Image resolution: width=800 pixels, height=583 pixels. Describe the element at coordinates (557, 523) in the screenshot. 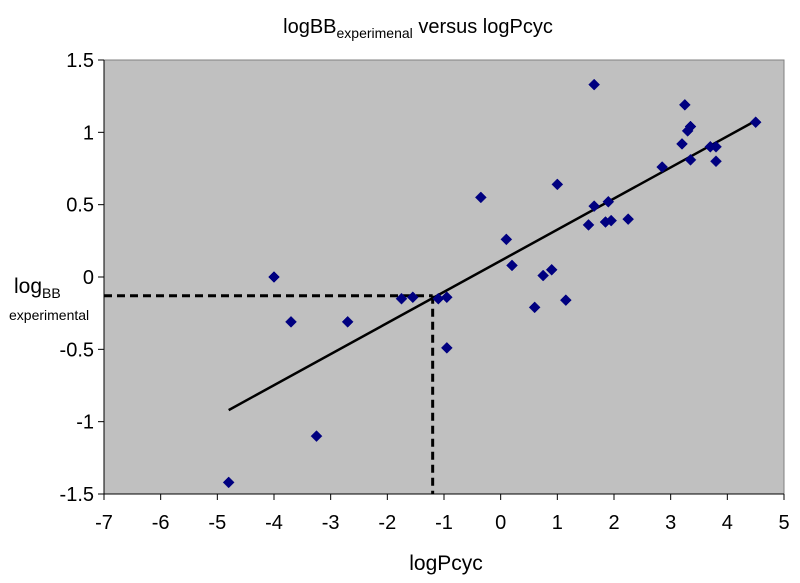

I see `x-tick-label: 1` at that location.